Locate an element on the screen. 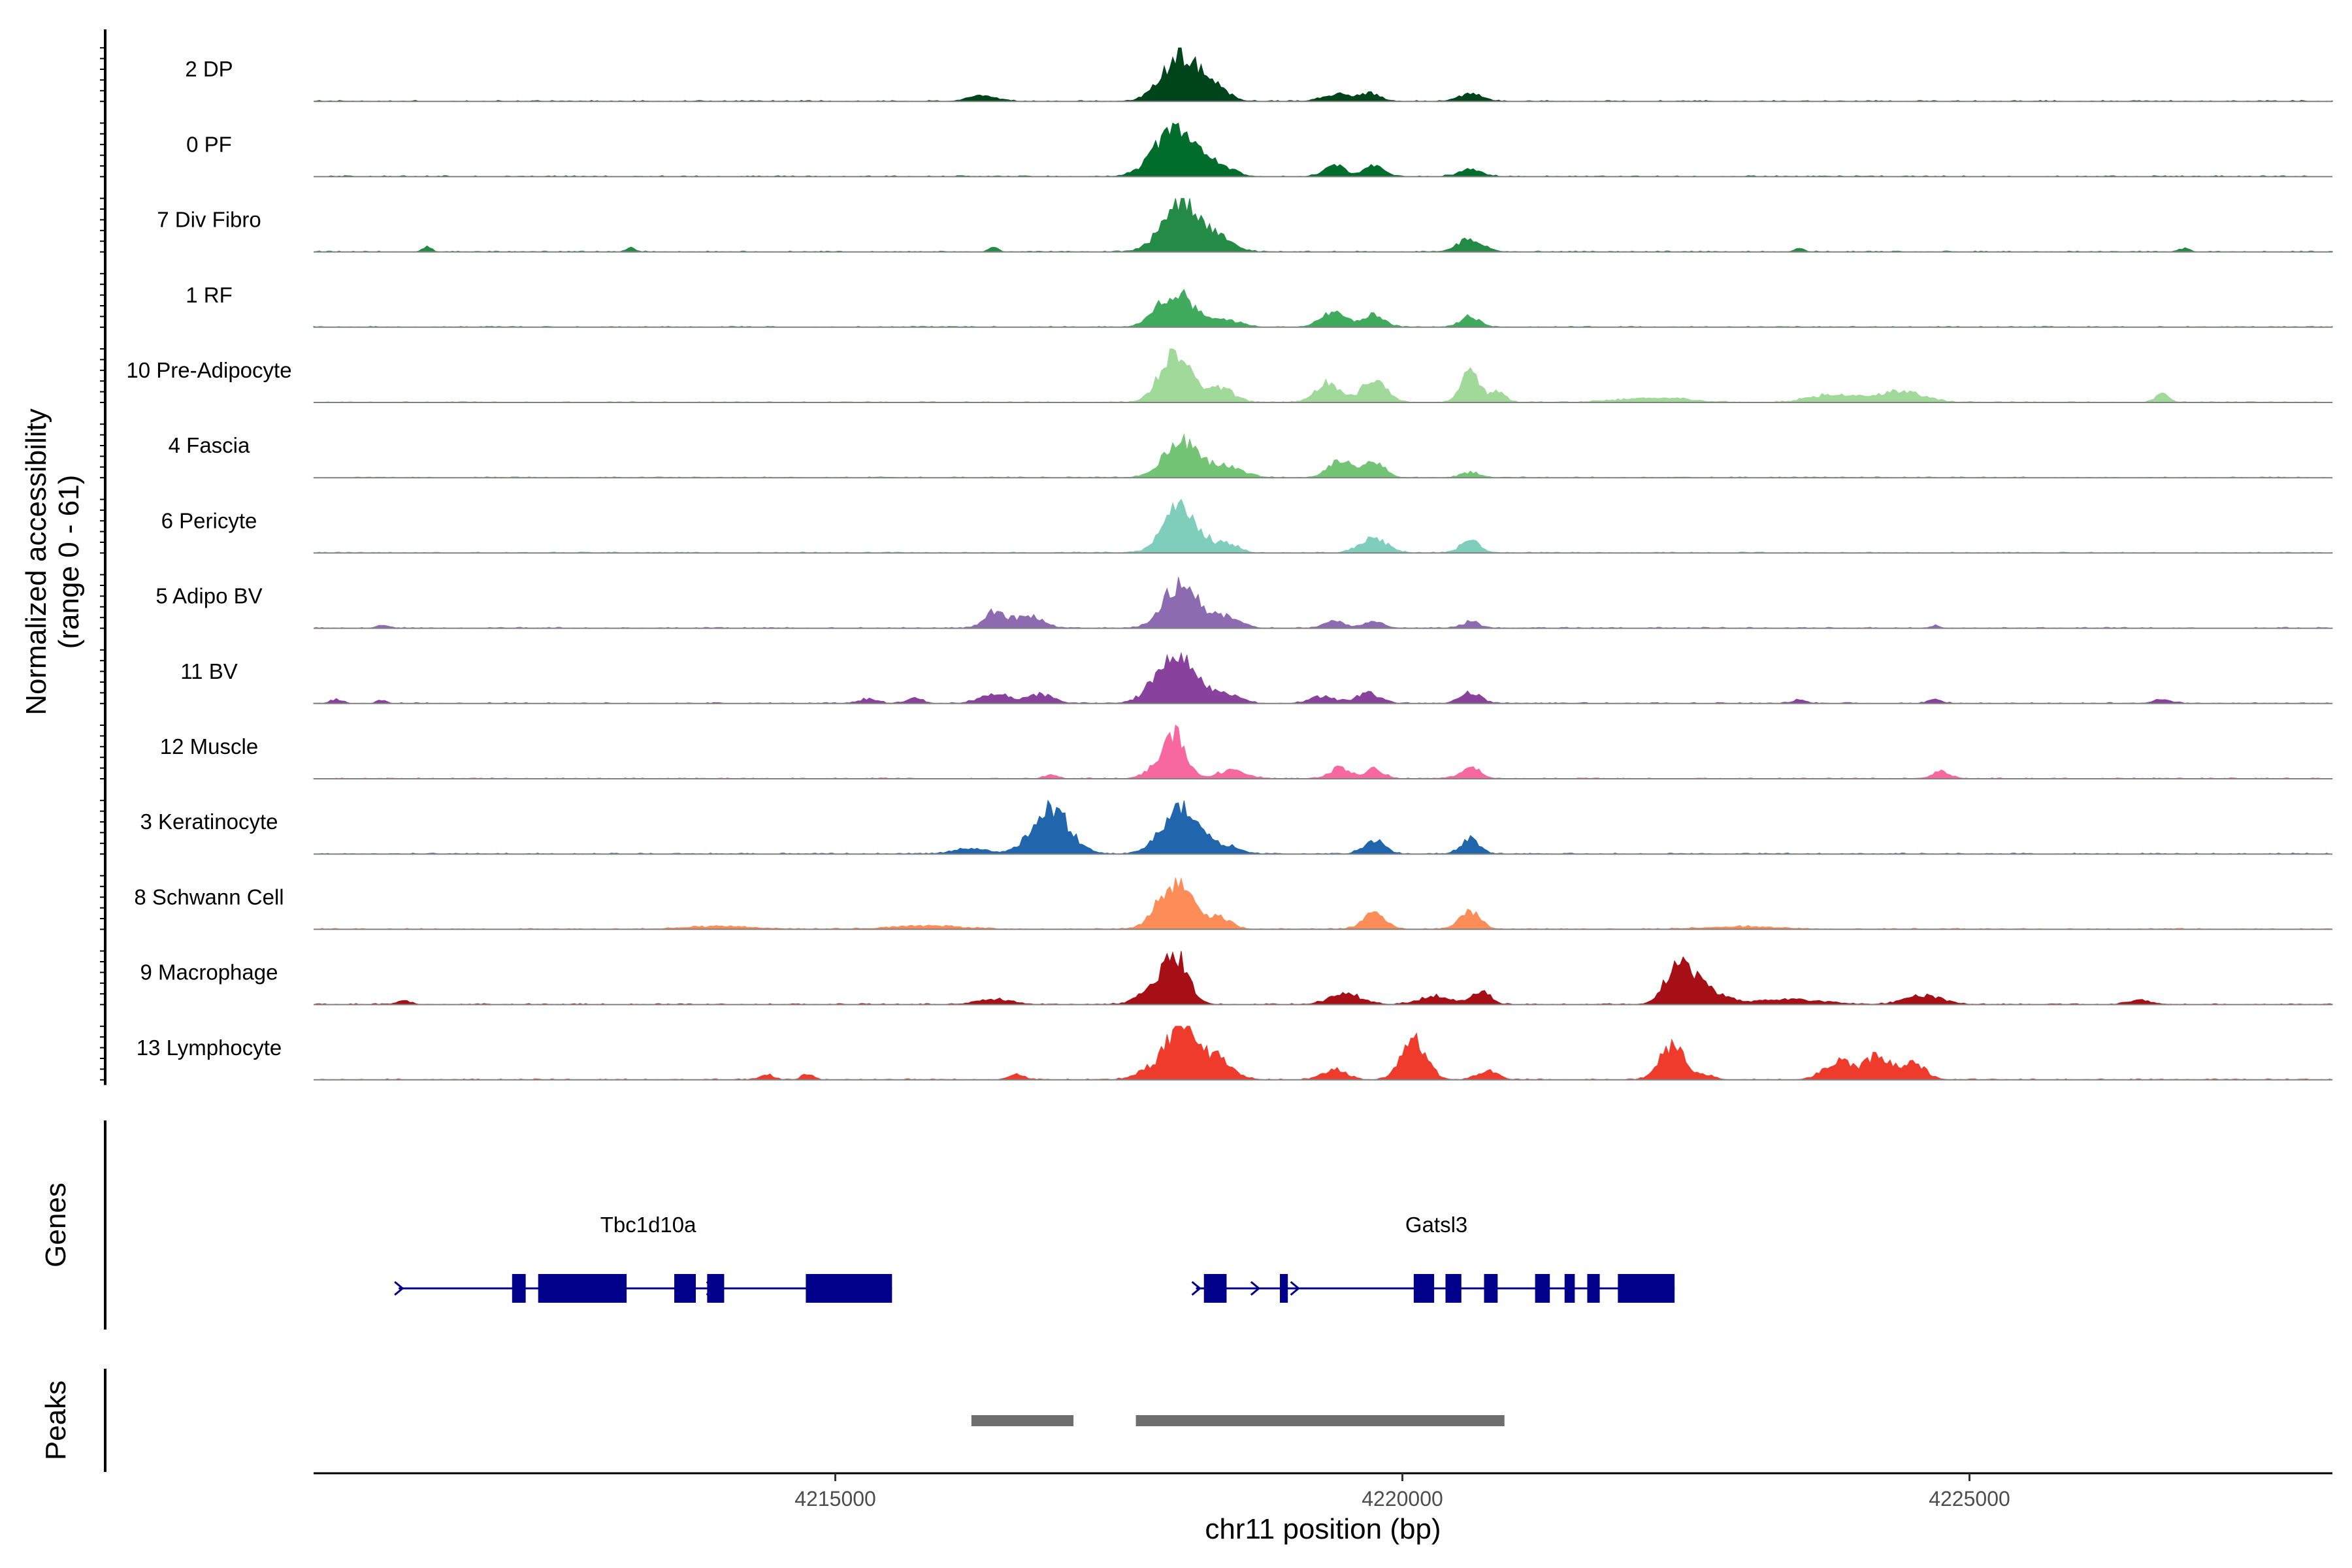 Image resolution: width=2352 pixels, height=1568 pixels. track-label: 9 Macrophage is located at coordinates (209, 972).